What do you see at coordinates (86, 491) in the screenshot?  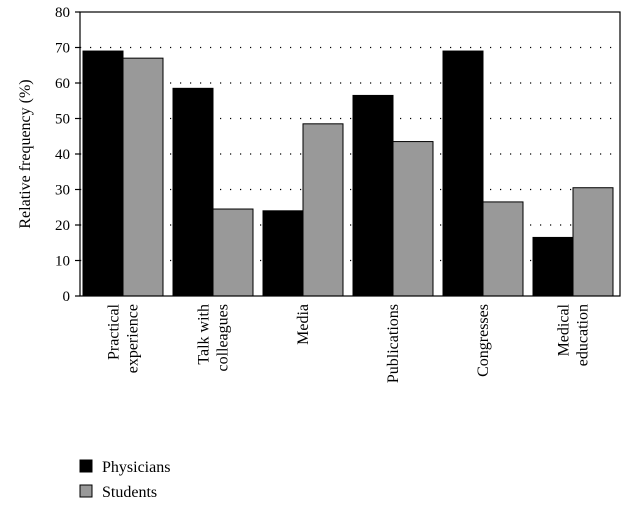 I see `legend-swatch-students` at bounding box center [86, 491].